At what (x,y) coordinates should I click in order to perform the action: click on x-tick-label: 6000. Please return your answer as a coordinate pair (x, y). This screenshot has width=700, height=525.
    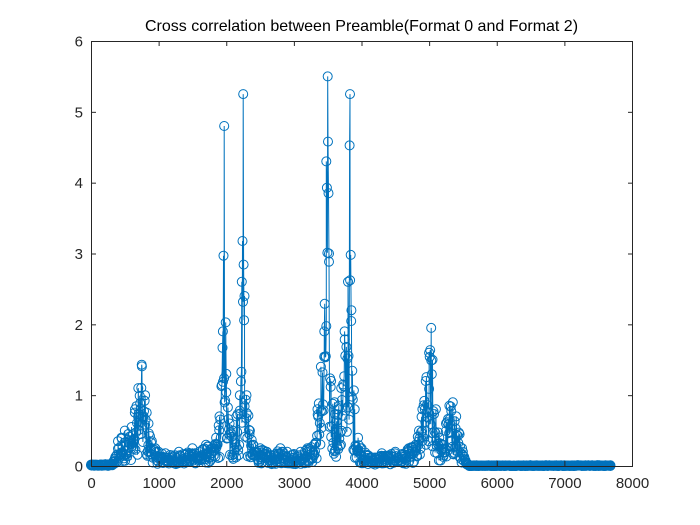
    Looking at the image, I should click on (497, 483).